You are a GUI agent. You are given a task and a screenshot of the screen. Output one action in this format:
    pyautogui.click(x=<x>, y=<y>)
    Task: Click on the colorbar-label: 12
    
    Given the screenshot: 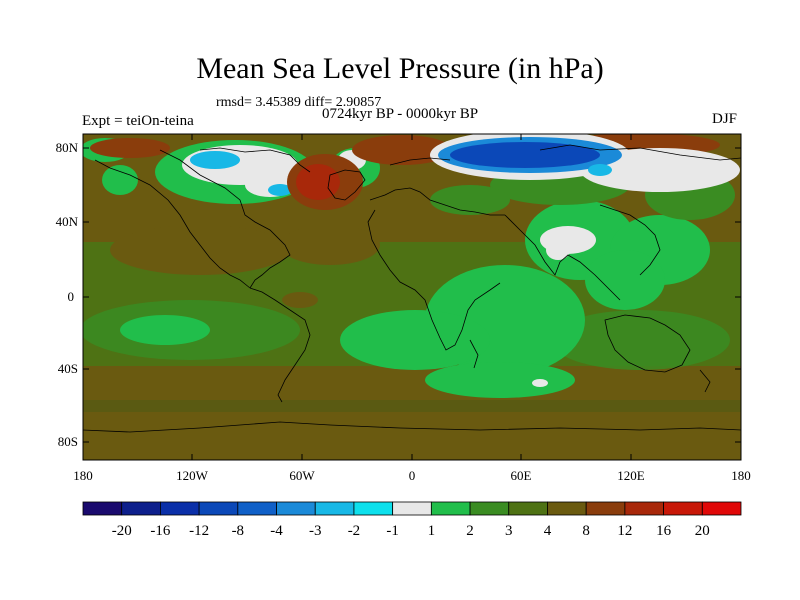 What is the action you would take?
    pyautogui.click(x=624, y=531)
    